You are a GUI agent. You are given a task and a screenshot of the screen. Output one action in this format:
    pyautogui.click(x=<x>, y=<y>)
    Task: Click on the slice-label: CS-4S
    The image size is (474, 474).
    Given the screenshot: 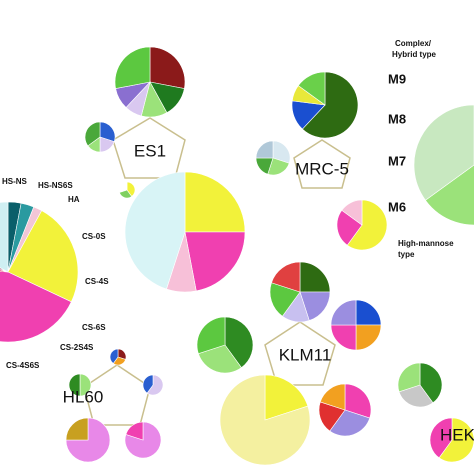 What is the action you would take?
    pyautogui.click(x=97, y=281)
    